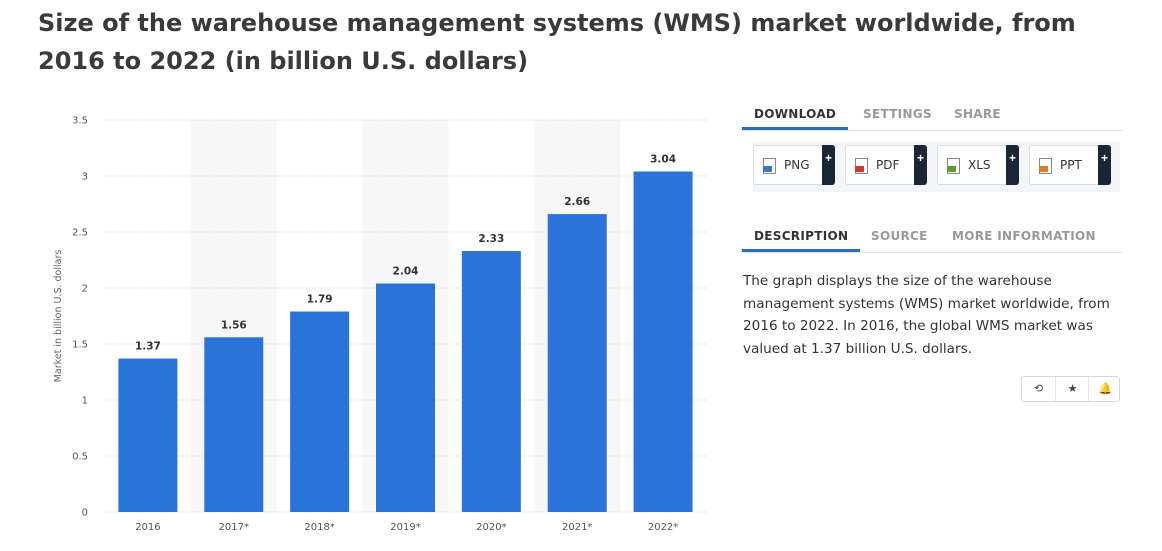 The width and height of the screenshot is (1162, 551). Describe the element at coordinates (234, 325) in the screenshot. I see `data-label: 1.56` at that location.